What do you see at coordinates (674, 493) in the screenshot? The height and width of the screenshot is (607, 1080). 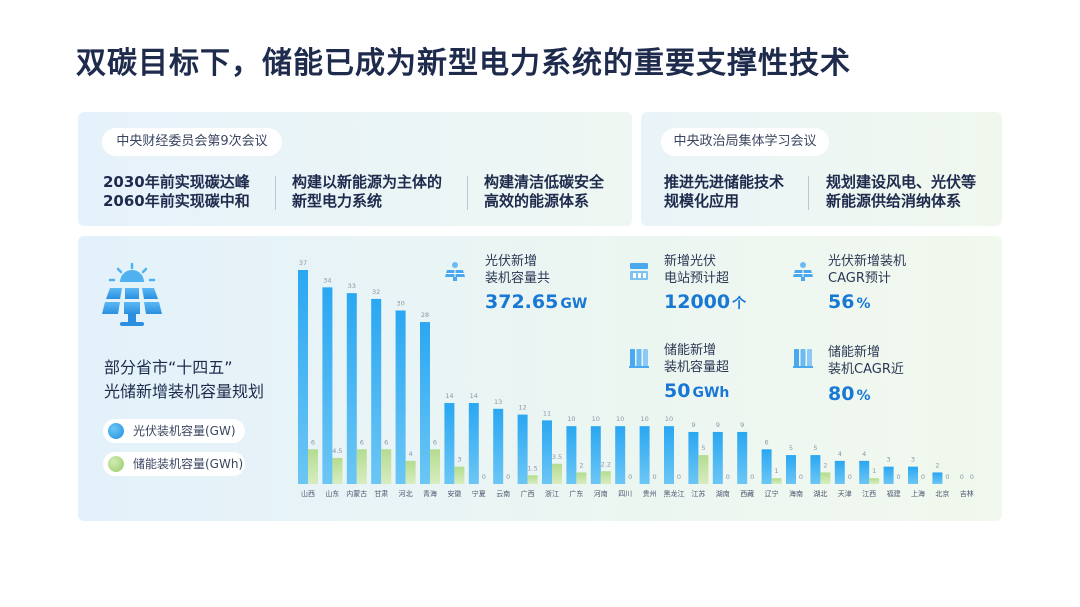 I see `category-label: 黑龙江` at bounding box center [674, 493].